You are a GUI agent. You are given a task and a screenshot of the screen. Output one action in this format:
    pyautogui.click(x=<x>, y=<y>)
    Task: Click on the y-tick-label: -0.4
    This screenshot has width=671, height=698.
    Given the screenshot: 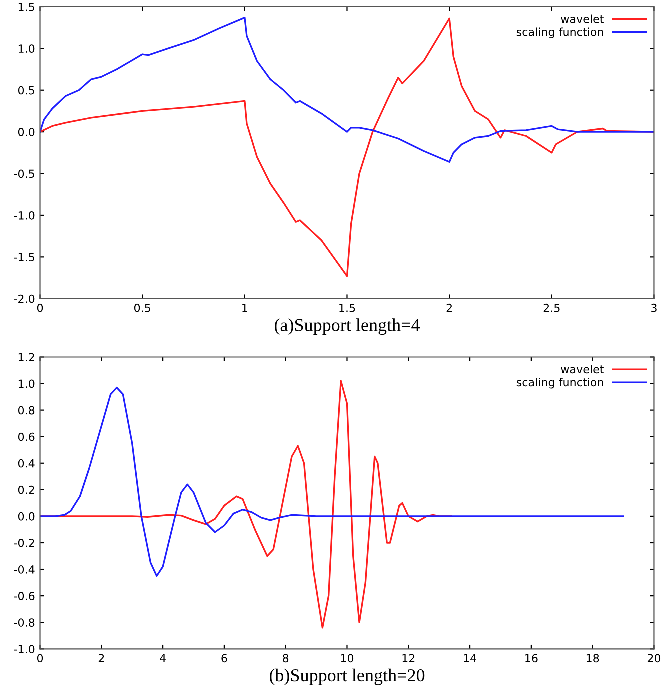 What is the action you would take?
    pyautogui.click(x=24, y=570)
    